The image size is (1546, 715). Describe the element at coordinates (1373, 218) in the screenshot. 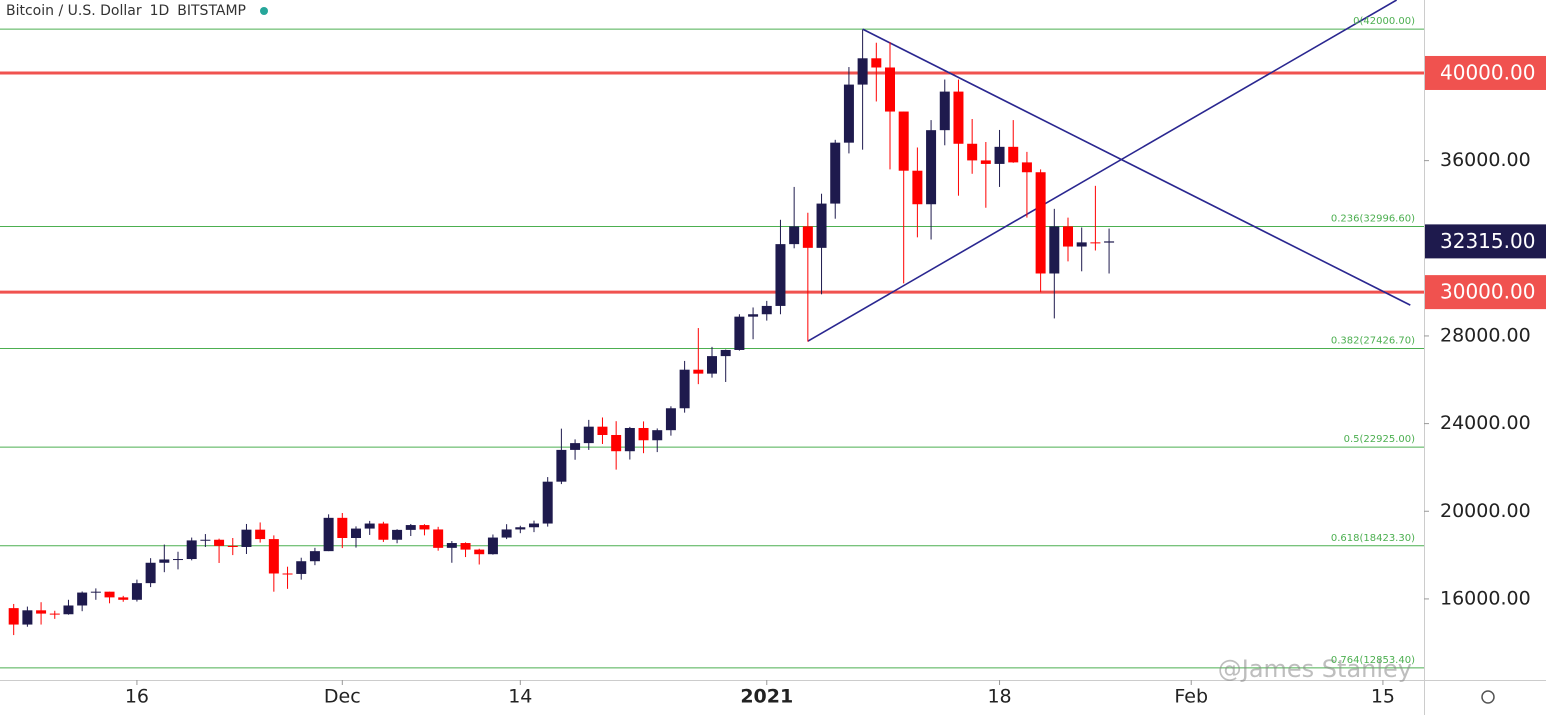

I see `fib-label: 0.236(32996.60)` at that location.